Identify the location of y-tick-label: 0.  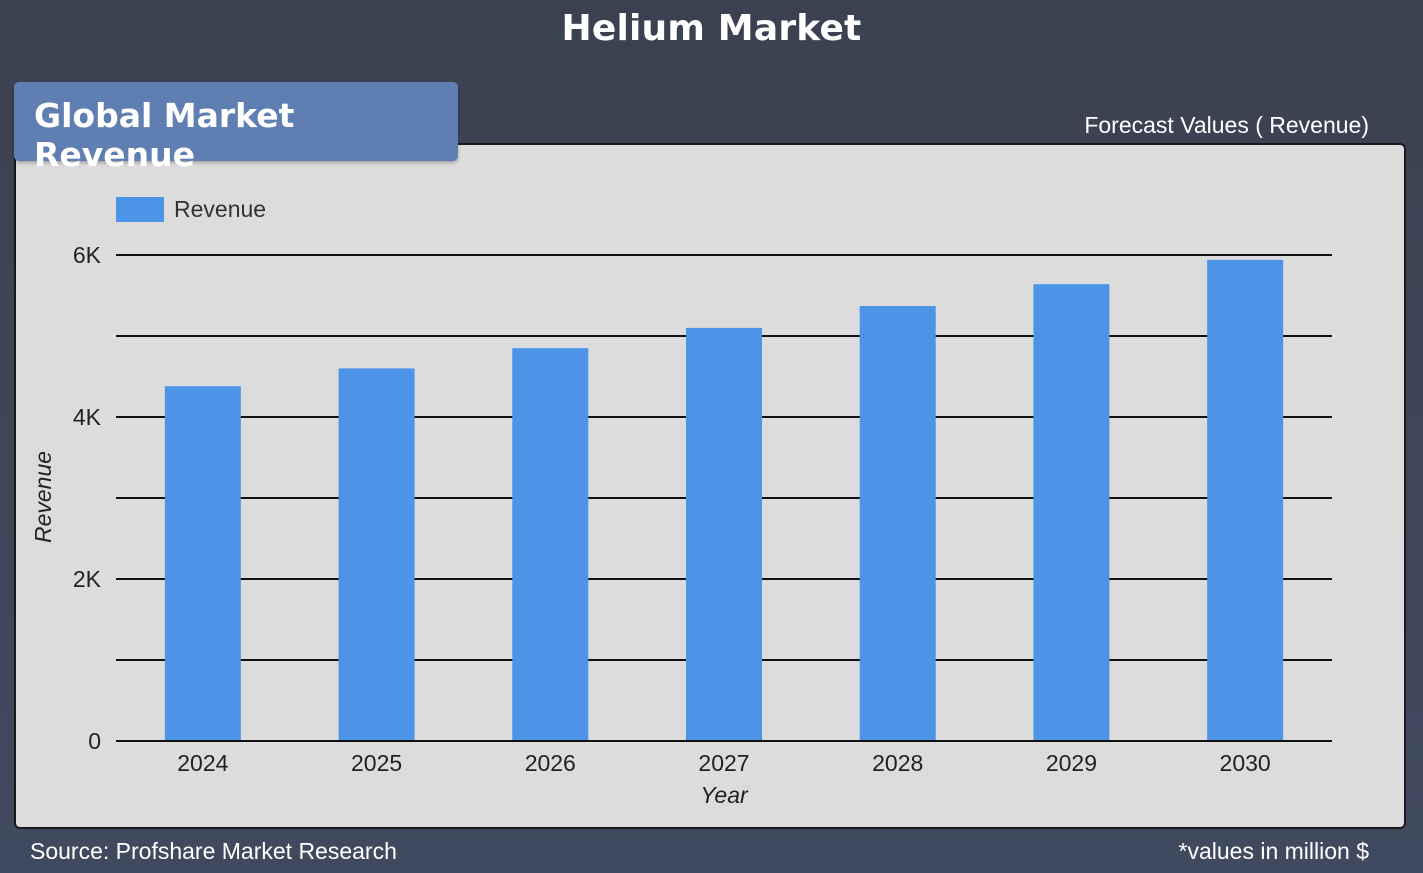
(94, 741).